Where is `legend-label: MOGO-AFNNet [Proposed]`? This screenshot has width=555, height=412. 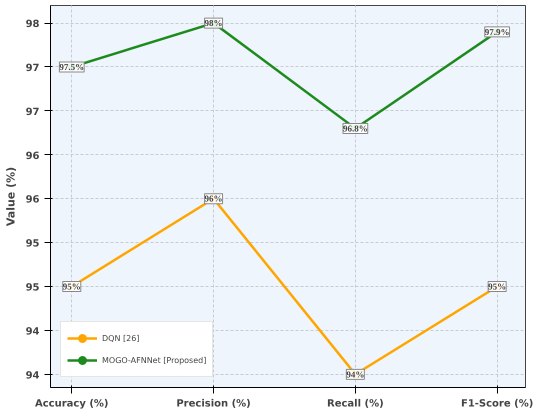 legend-label: MOGO-AFNNet [Proposed] is located at coordinates (154, 360).